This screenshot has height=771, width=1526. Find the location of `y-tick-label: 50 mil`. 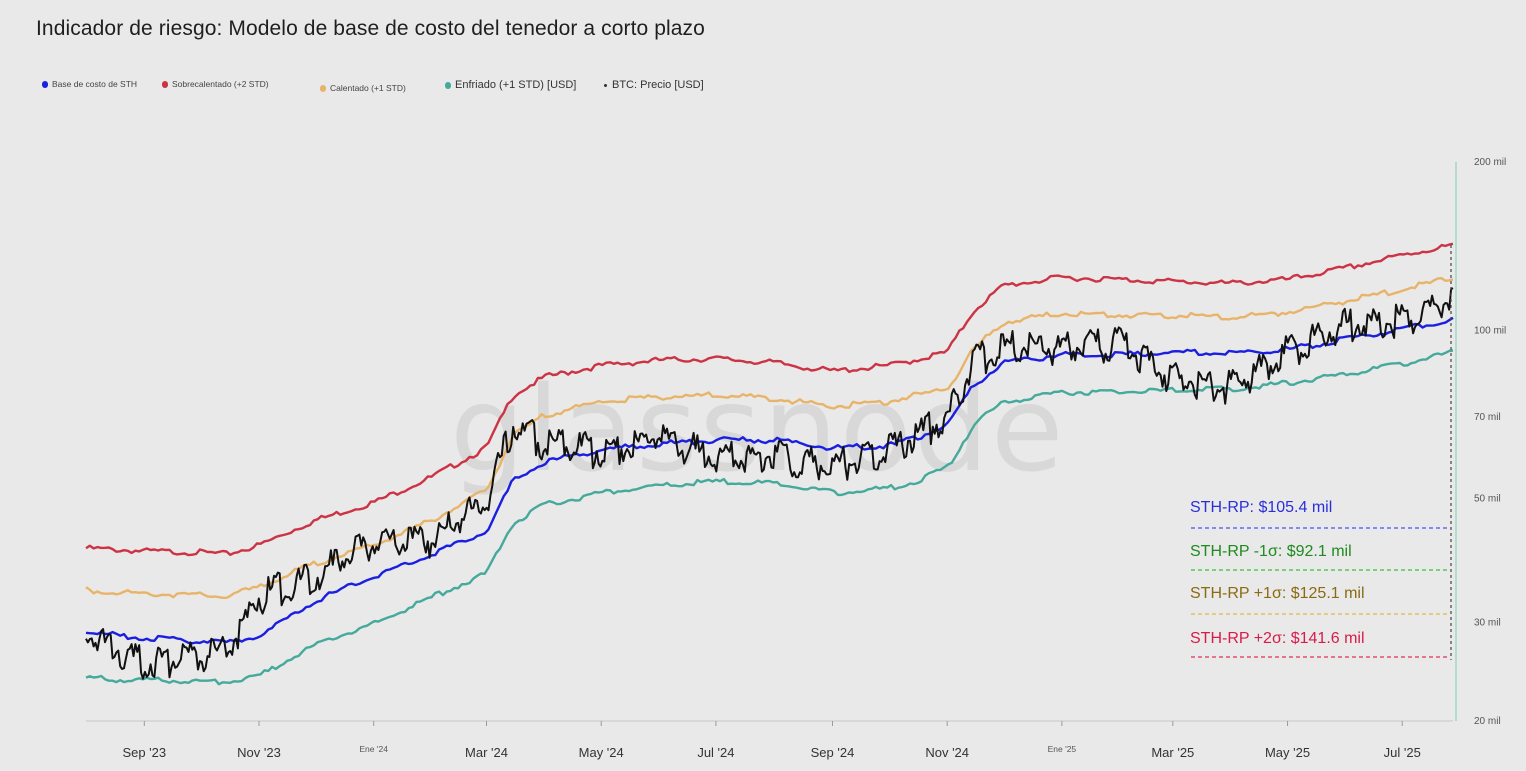

y-tick-label: 50 mil is located at coordinates (1487, 499).